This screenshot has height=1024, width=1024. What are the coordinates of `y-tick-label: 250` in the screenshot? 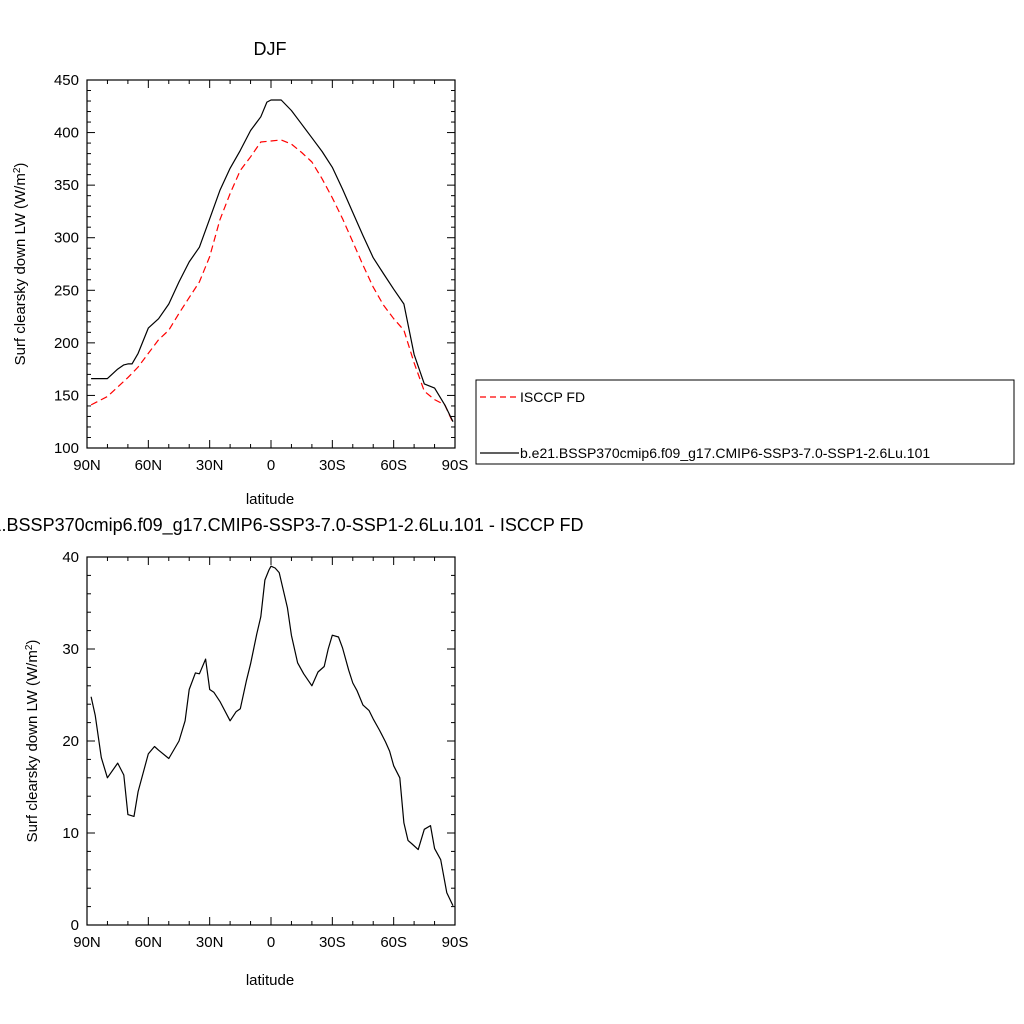 It's located at (66, 290).